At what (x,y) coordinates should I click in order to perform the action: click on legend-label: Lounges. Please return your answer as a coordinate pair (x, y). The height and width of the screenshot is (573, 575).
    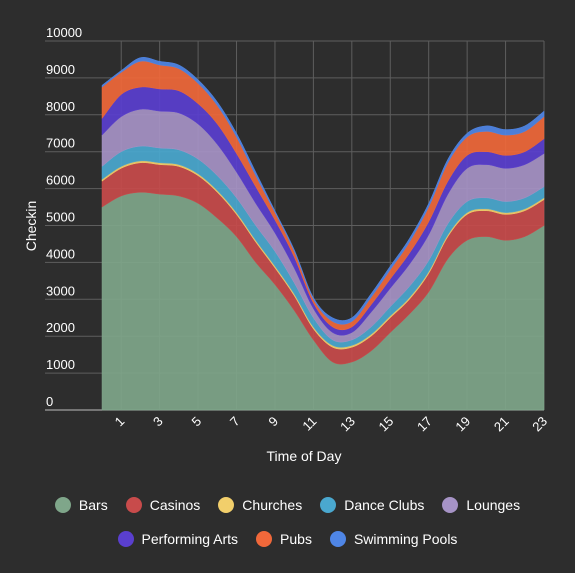
    Looking at the image, I should click on (493, 505).